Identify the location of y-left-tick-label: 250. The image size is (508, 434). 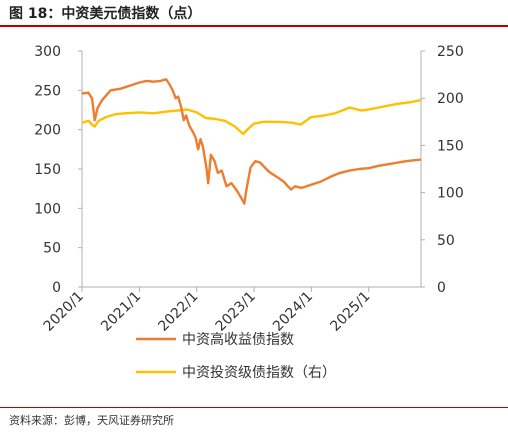
(47, 91).